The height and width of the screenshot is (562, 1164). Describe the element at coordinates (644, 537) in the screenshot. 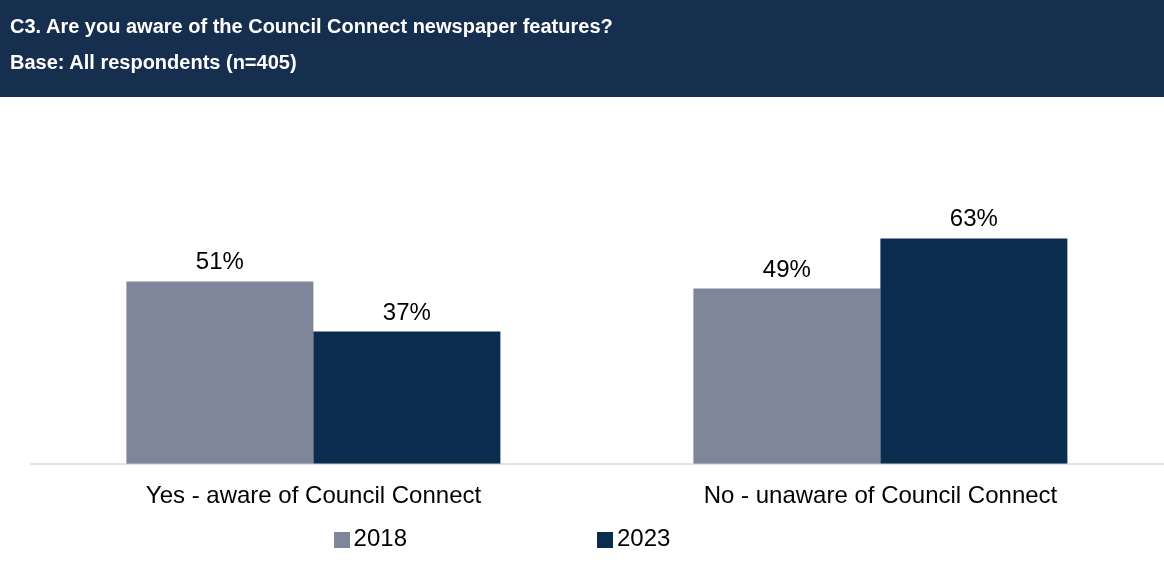

I see `legend-label: 2023` at that location.